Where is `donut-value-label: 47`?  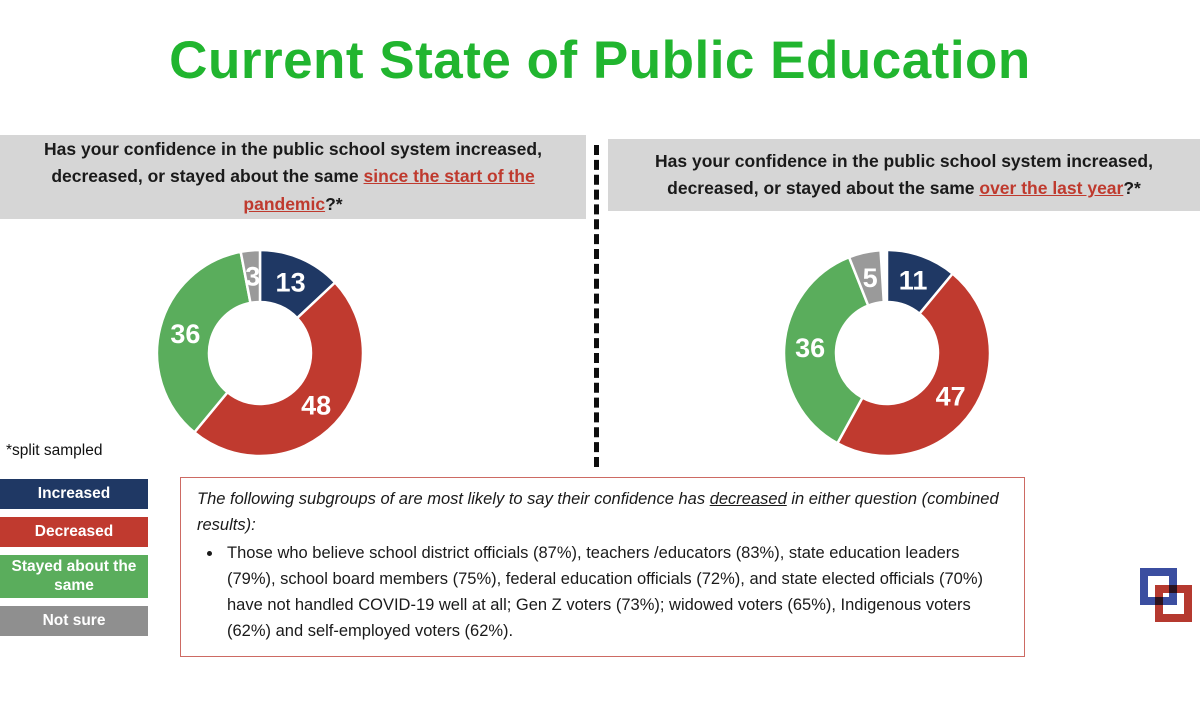 donut-value-label: 47 is located at coordinates (951, 396).